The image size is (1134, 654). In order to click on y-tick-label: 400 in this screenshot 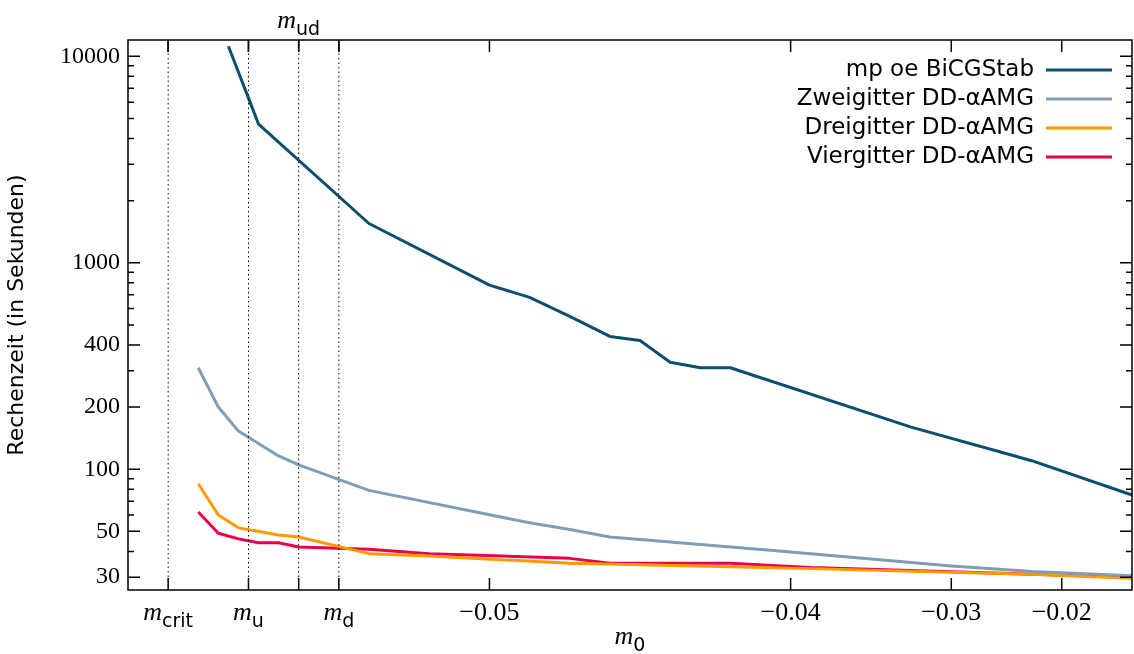, I will do `click(102, 343)`.